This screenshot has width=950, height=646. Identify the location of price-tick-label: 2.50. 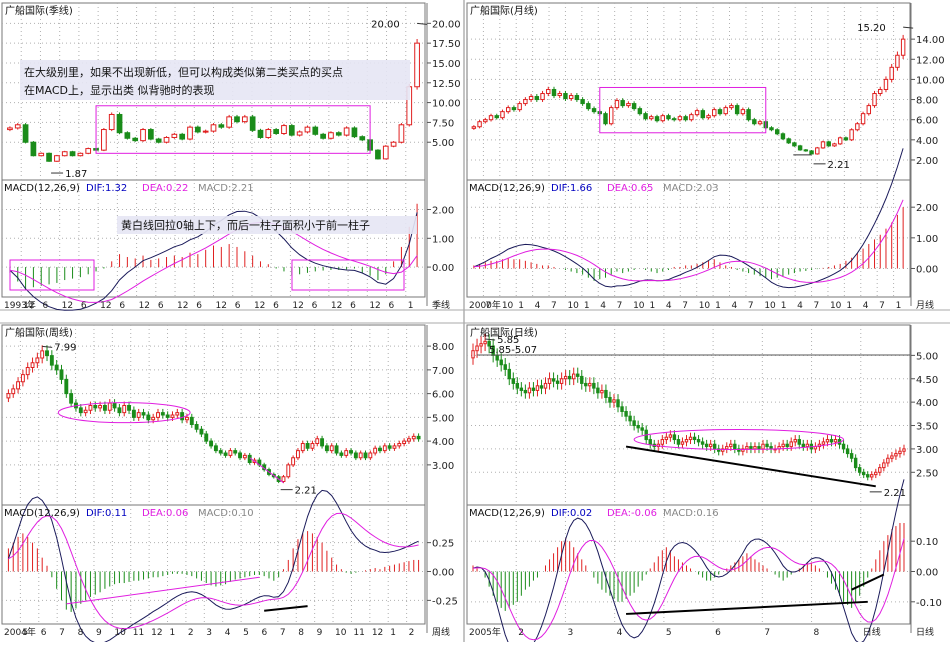
(927, 473).